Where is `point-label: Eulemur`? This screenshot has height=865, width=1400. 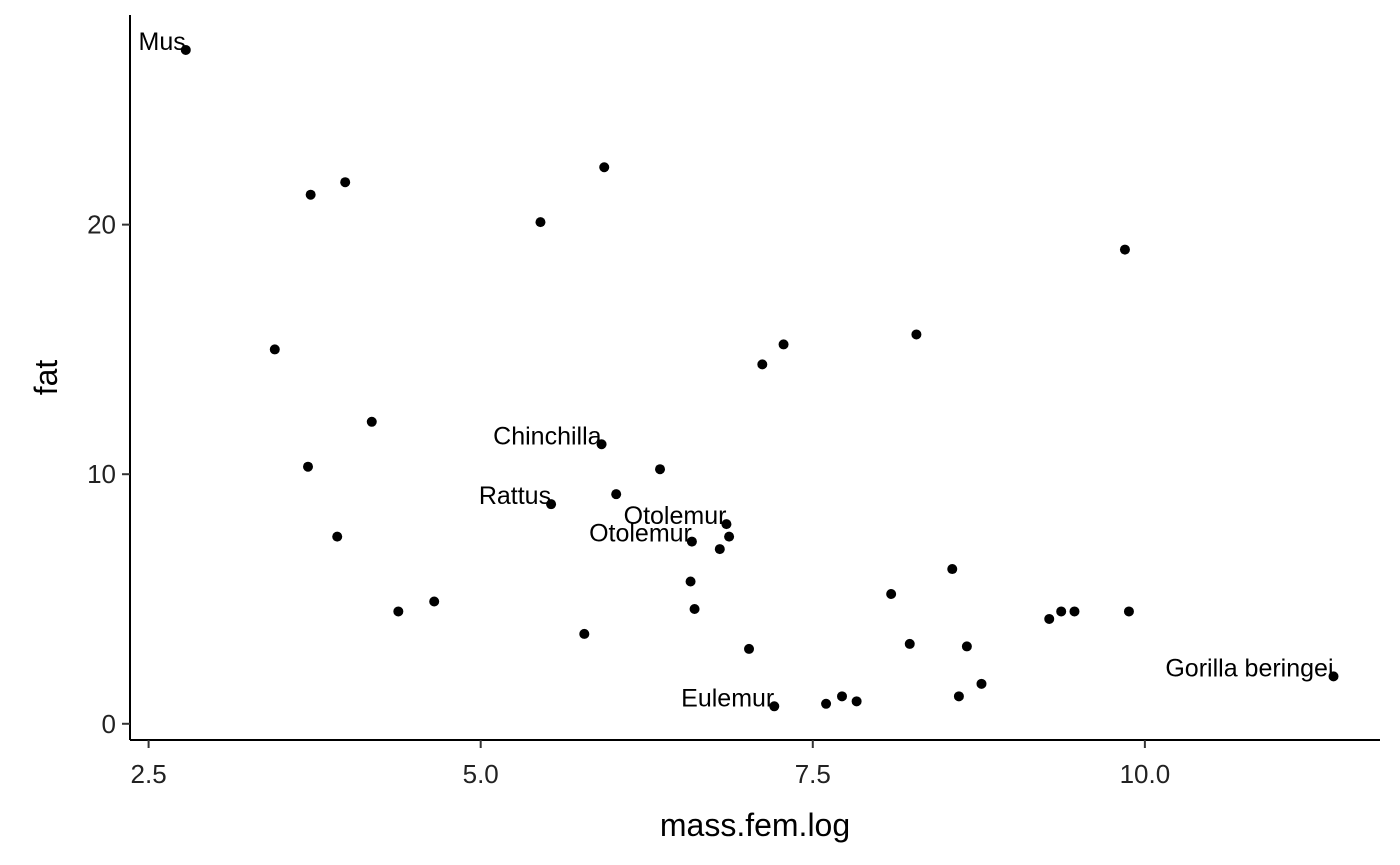
point-label: Eulemur is located at coordinates (727, 698).